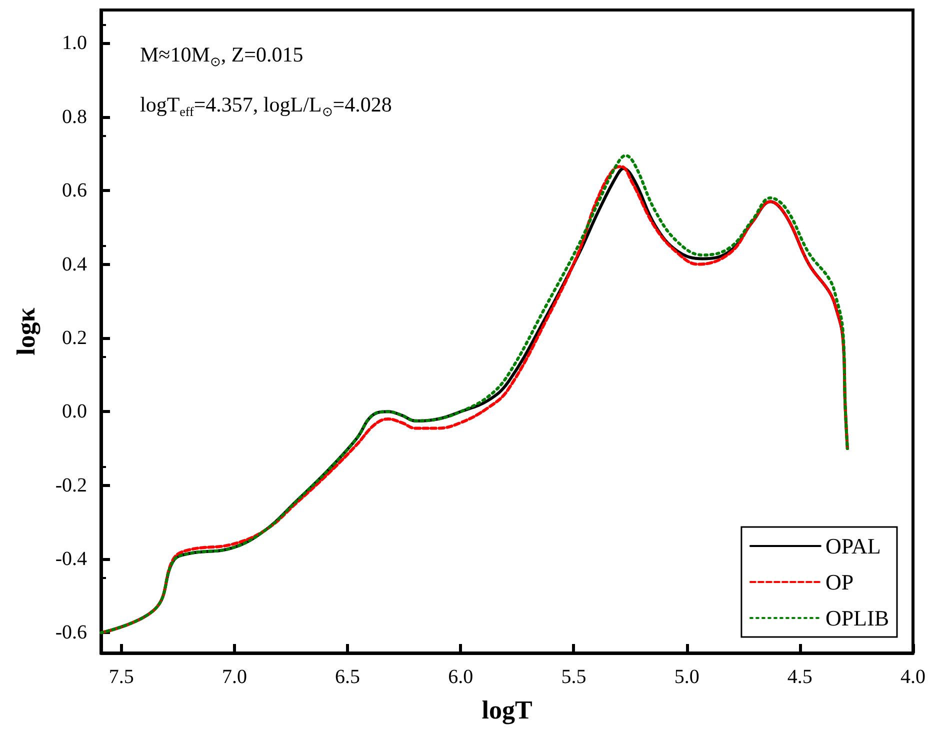 The image size is (935, 731). I want to click on x-tick-label: 4.5, so click(799, 677).